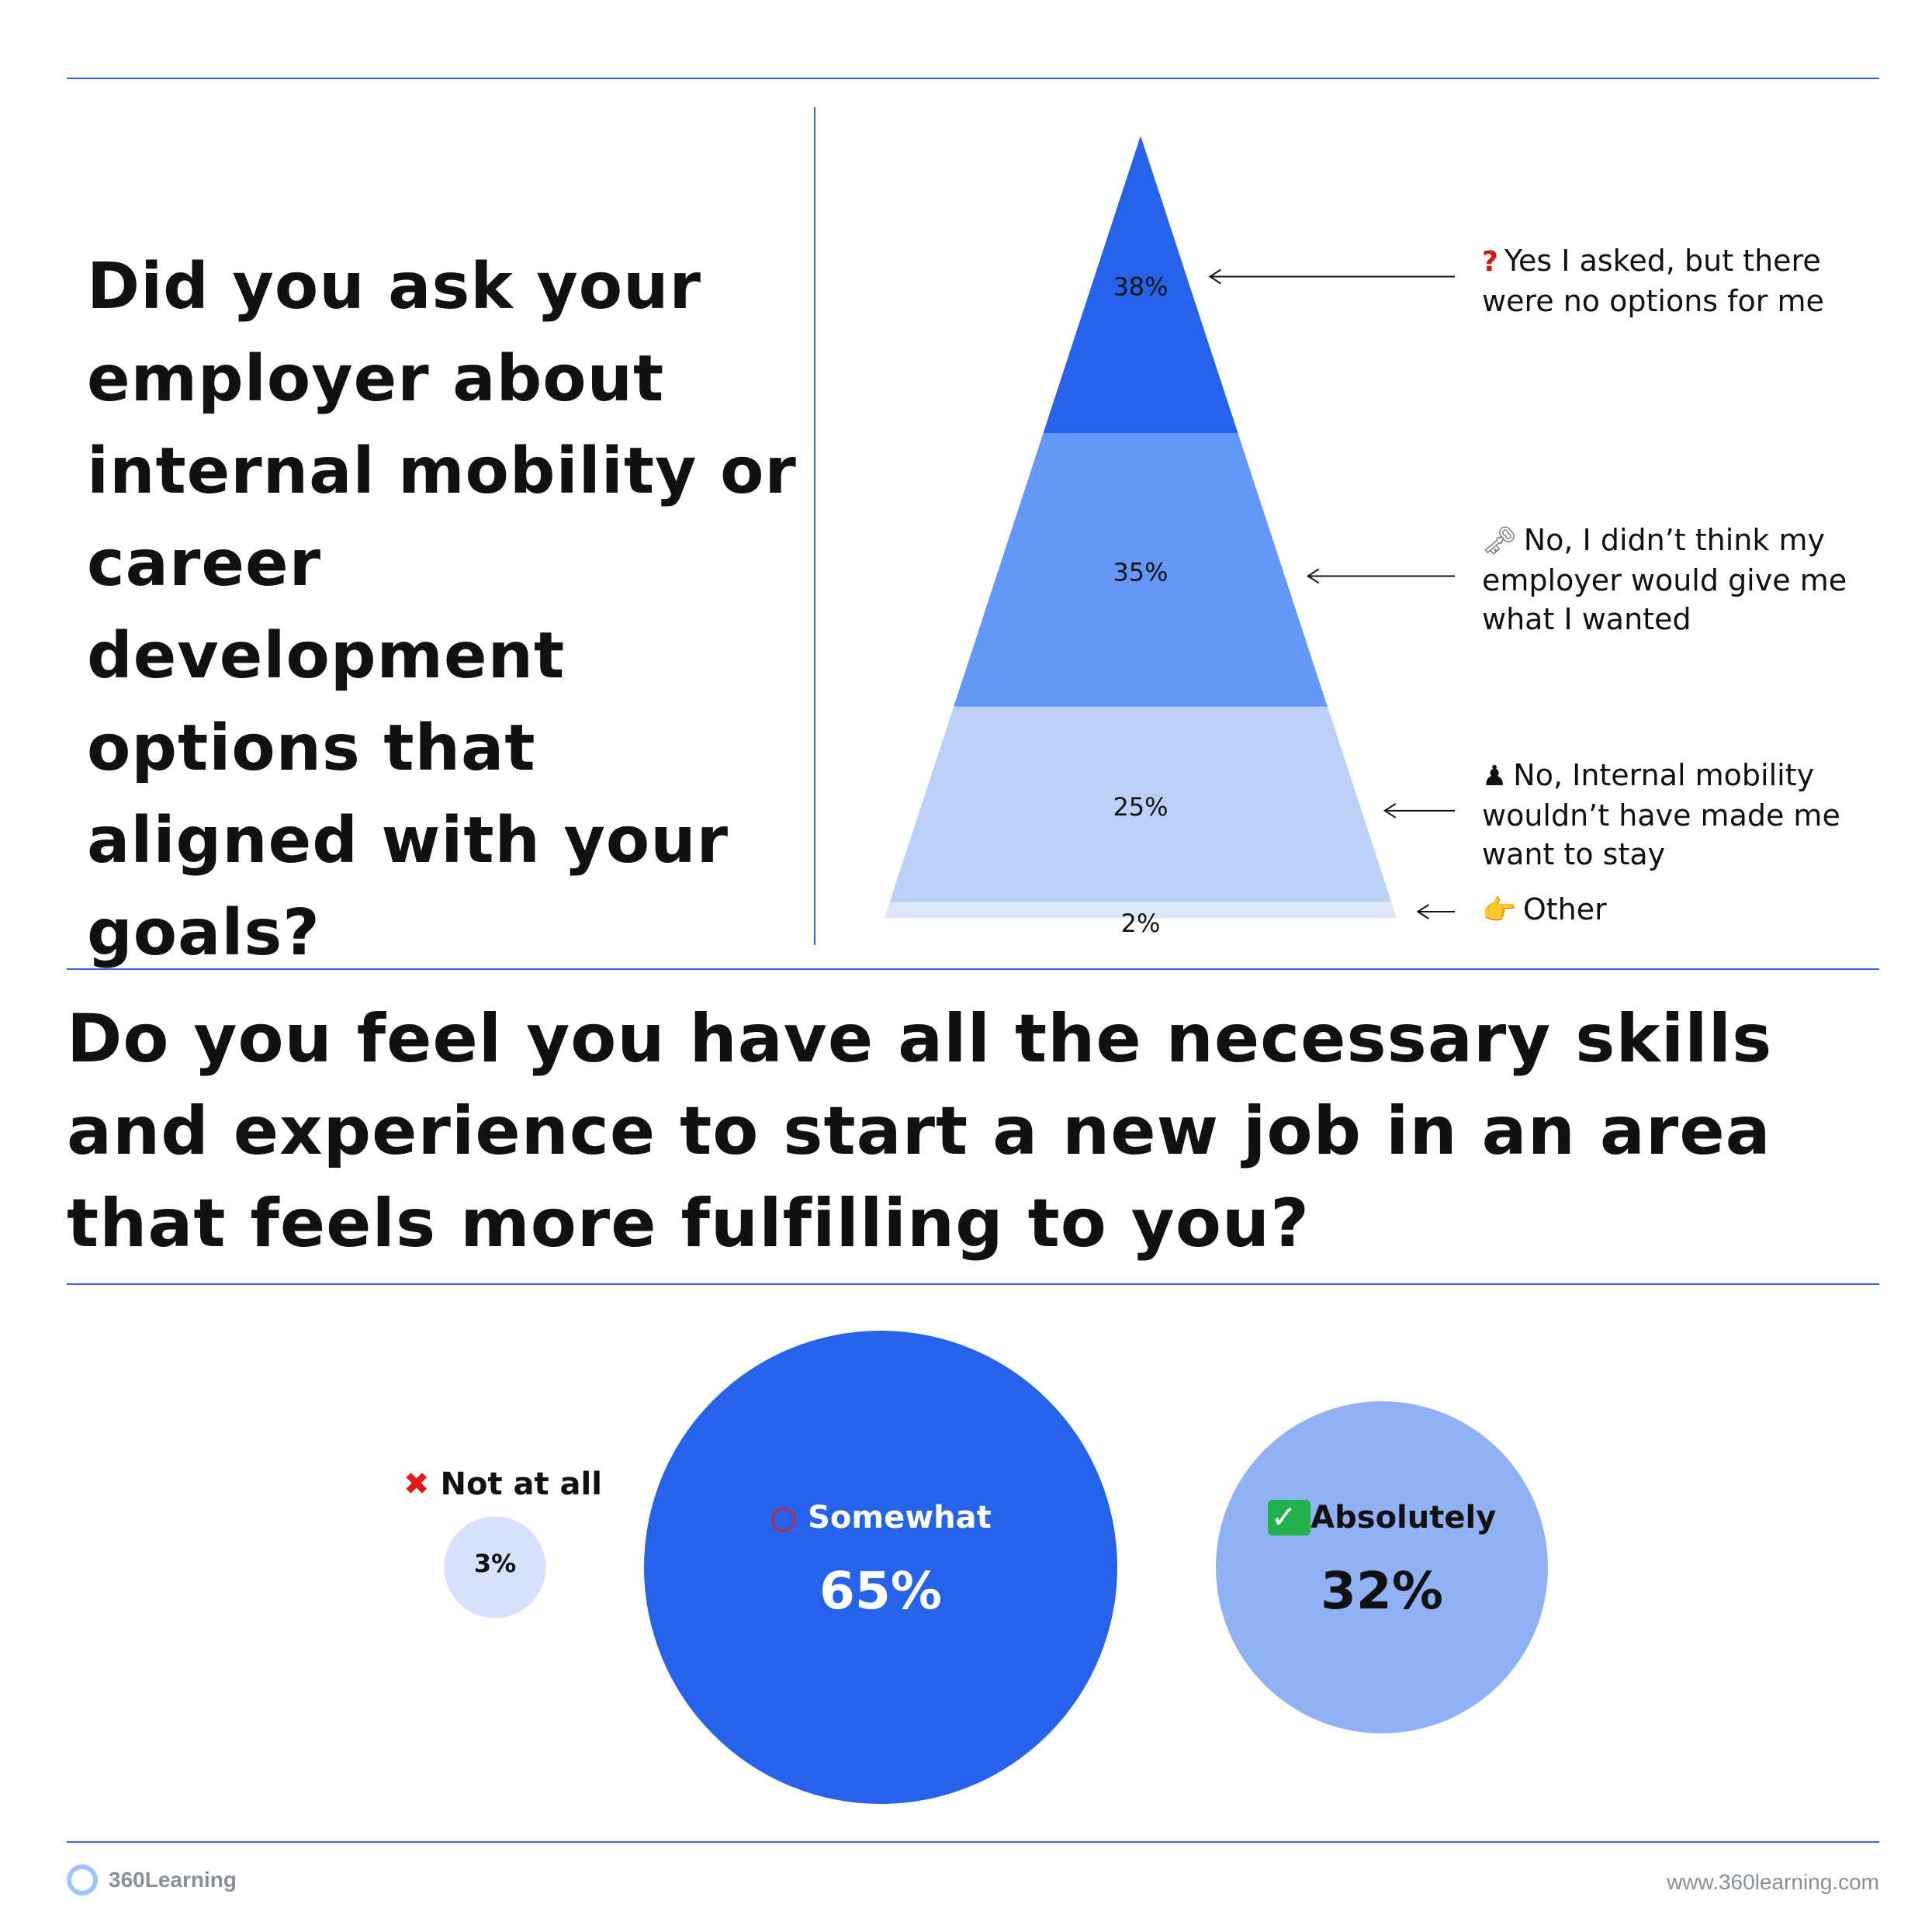 This screenshot has width=1932, height=1932. What do you see at coordinates (1500, 541) in the screenshot?
I see `key-icon: 🗝` at bounding box center [1500, 541].